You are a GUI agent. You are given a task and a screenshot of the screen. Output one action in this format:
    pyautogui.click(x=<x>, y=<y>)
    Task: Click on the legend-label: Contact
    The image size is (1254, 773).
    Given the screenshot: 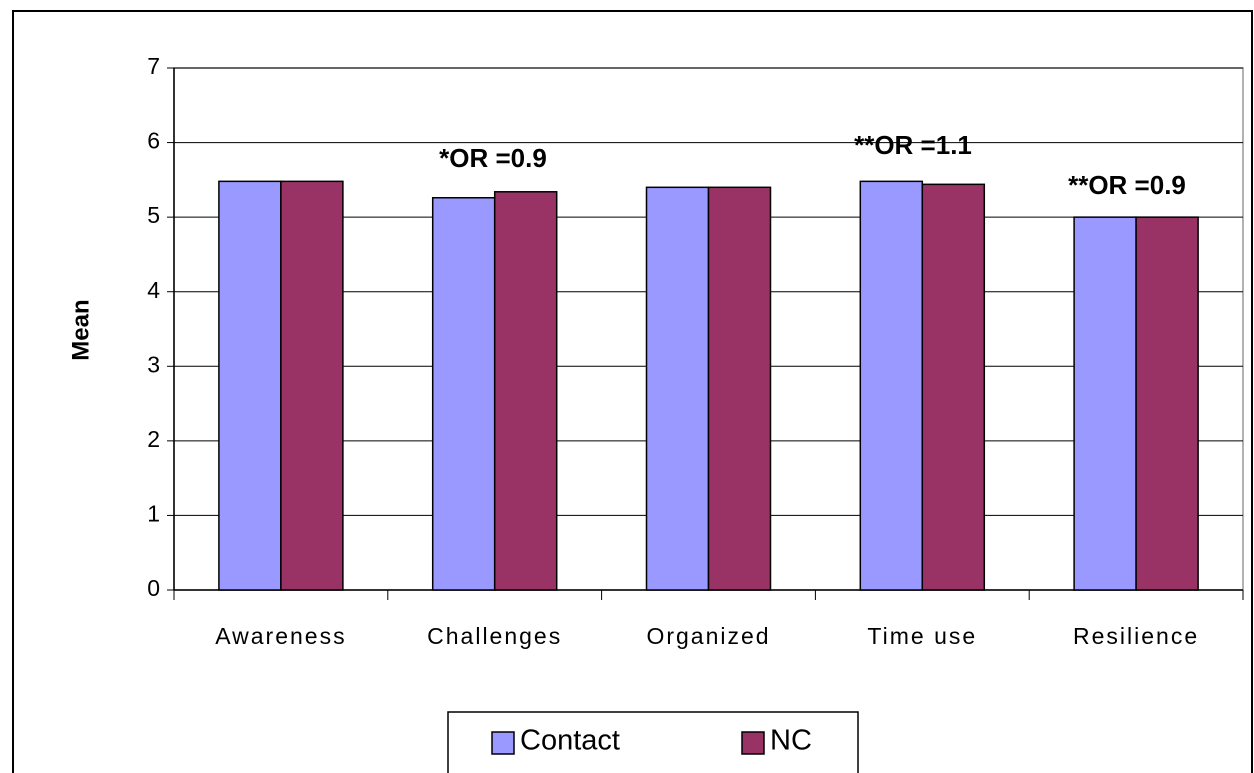 What is the action you would take?
    pyautogui.click(x=570, y=741)
    